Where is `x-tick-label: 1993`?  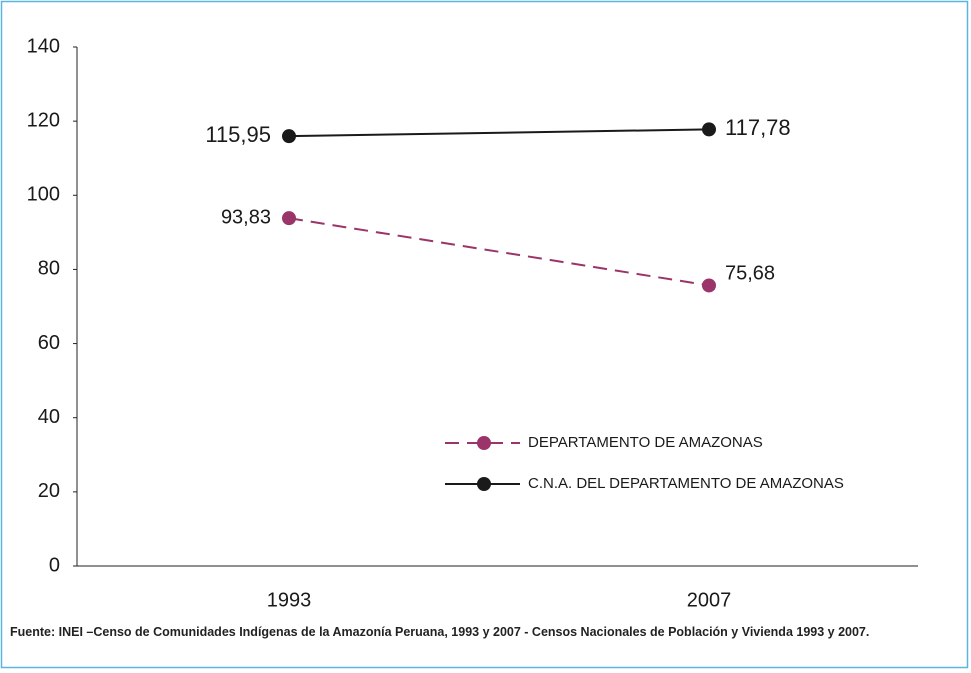
x-tick-label: 1993 is located at coordinates (289, 600).